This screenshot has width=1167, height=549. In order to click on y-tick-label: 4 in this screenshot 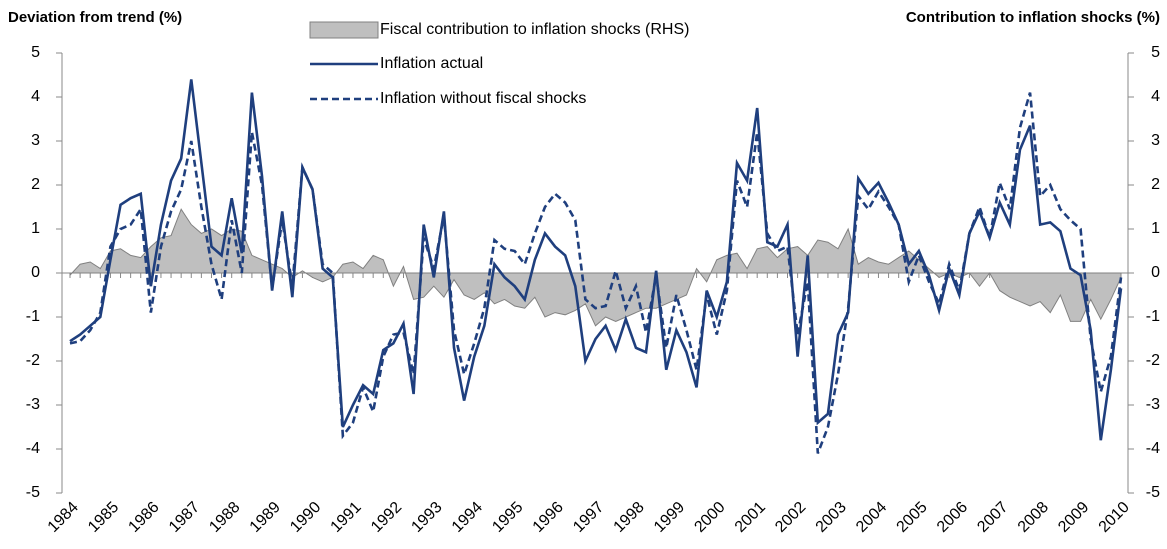, I will do `click(35, 96)`.